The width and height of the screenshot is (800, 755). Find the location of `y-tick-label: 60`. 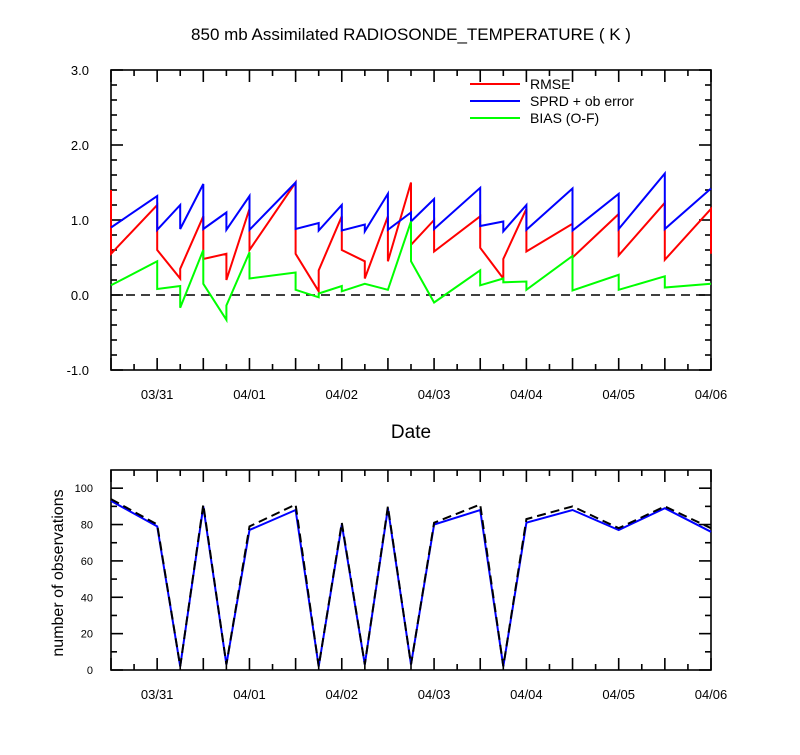

y-tick-label: 60 is located at coordinates (87, 562).